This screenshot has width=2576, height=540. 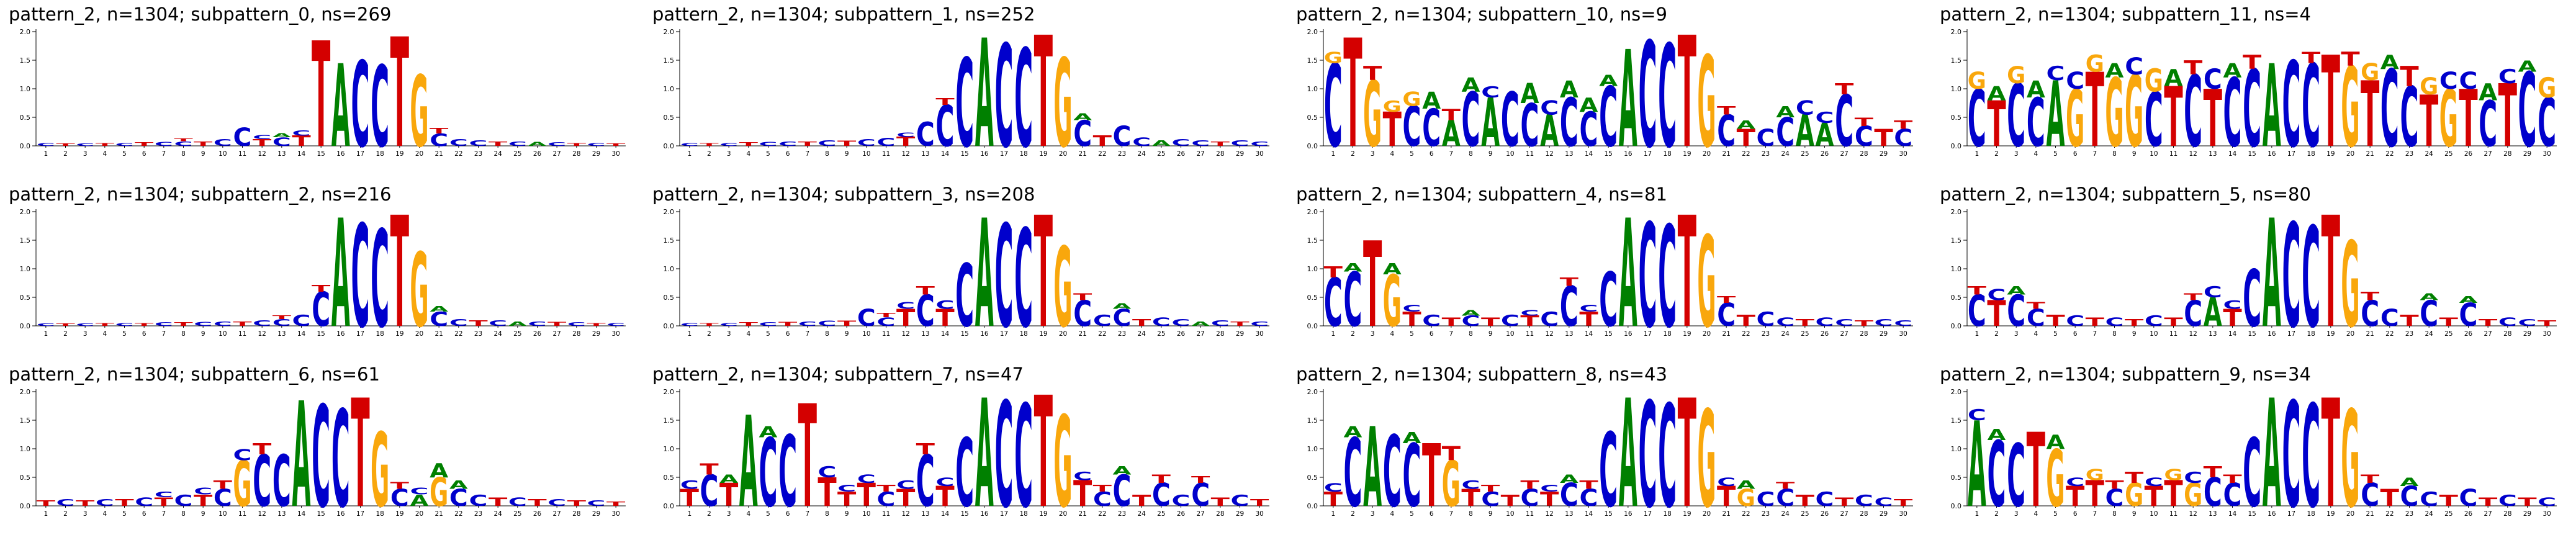 I want to click on svg-text: 29, so click(x=2527, y=154).